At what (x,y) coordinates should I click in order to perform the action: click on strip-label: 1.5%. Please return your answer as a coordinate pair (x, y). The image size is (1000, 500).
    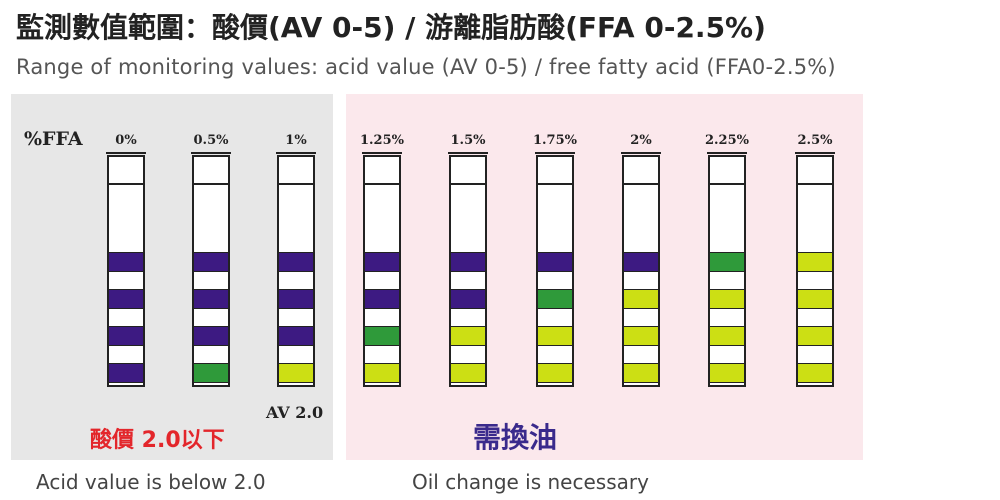
    Looking at the image, I should click on (468, 140).